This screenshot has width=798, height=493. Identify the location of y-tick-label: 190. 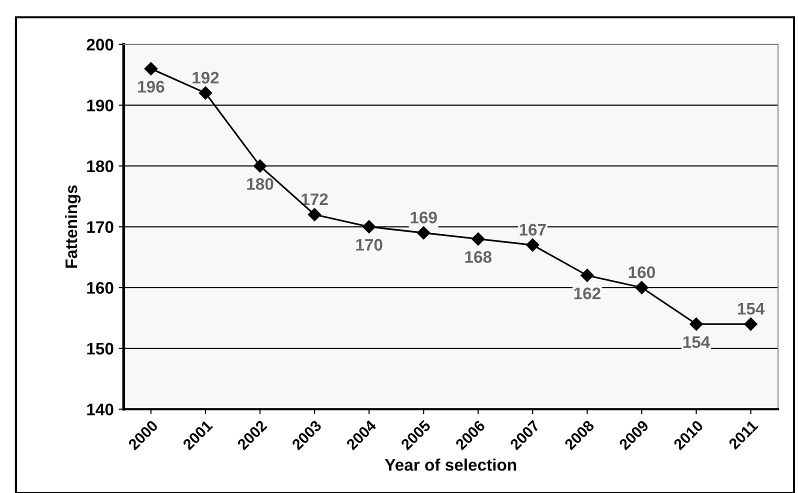
(100, 106).